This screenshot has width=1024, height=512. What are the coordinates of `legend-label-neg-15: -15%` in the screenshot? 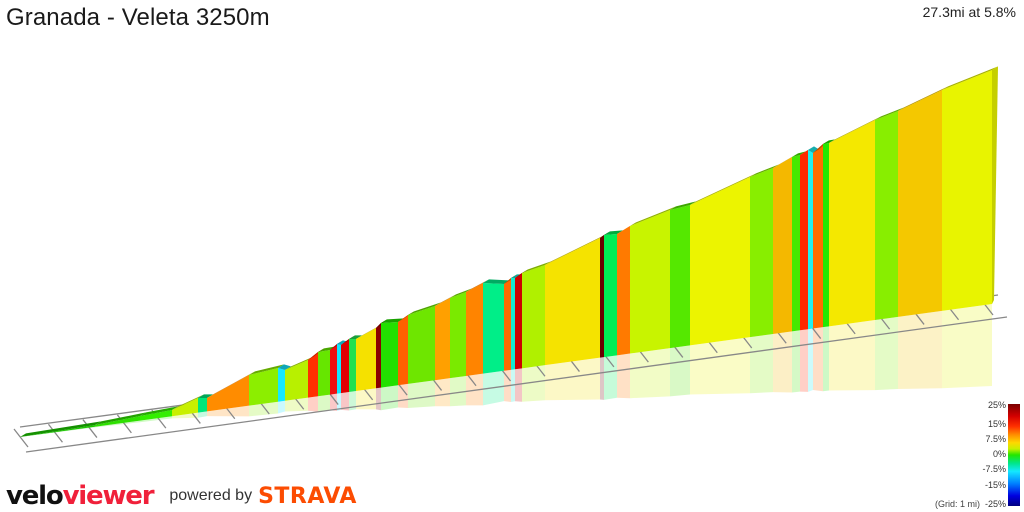 It's located at (995, 485).